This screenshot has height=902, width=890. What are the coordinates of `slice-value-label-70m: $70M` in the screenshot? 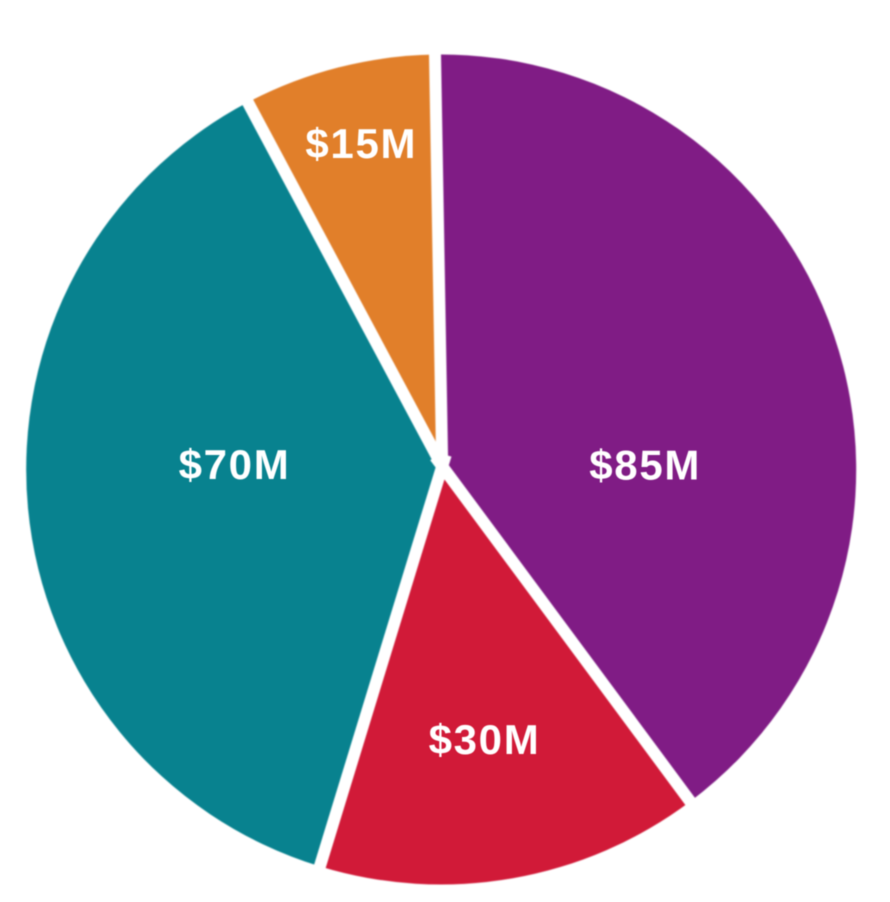 It's located at (235, 464).